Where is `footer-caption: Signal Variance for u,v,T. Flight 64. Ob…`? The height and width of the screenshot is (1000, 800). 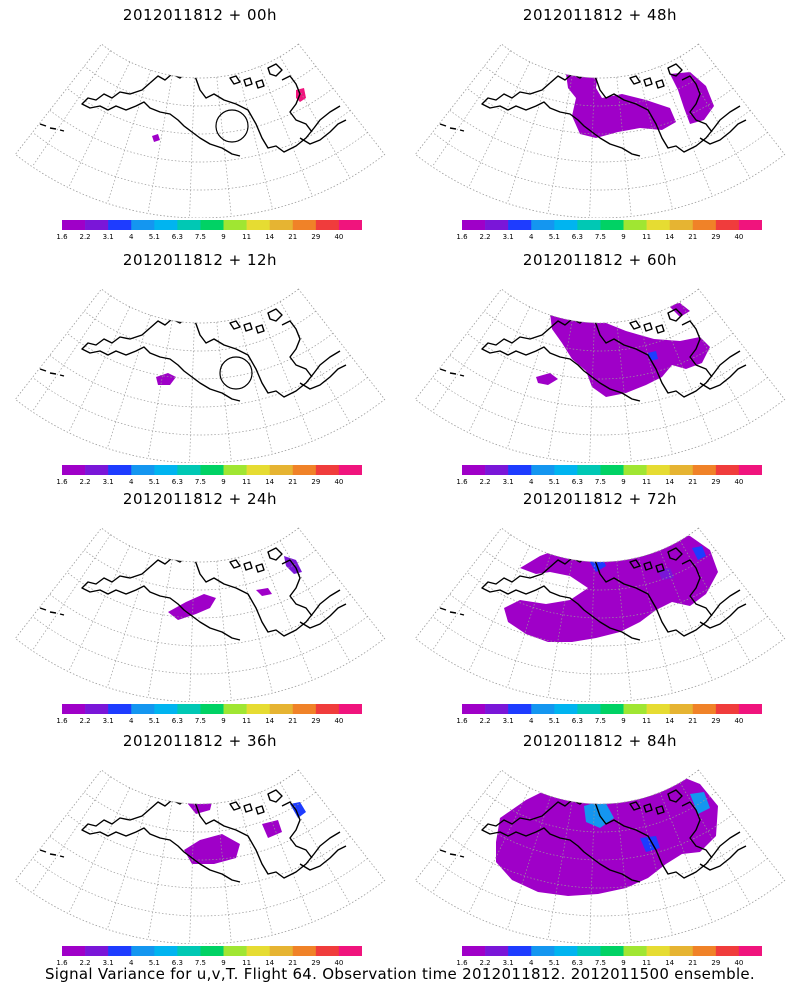
footer-caption: Signal Variance for u,v,T. Flight 64. Ob… is located at coordinates (400, 974).